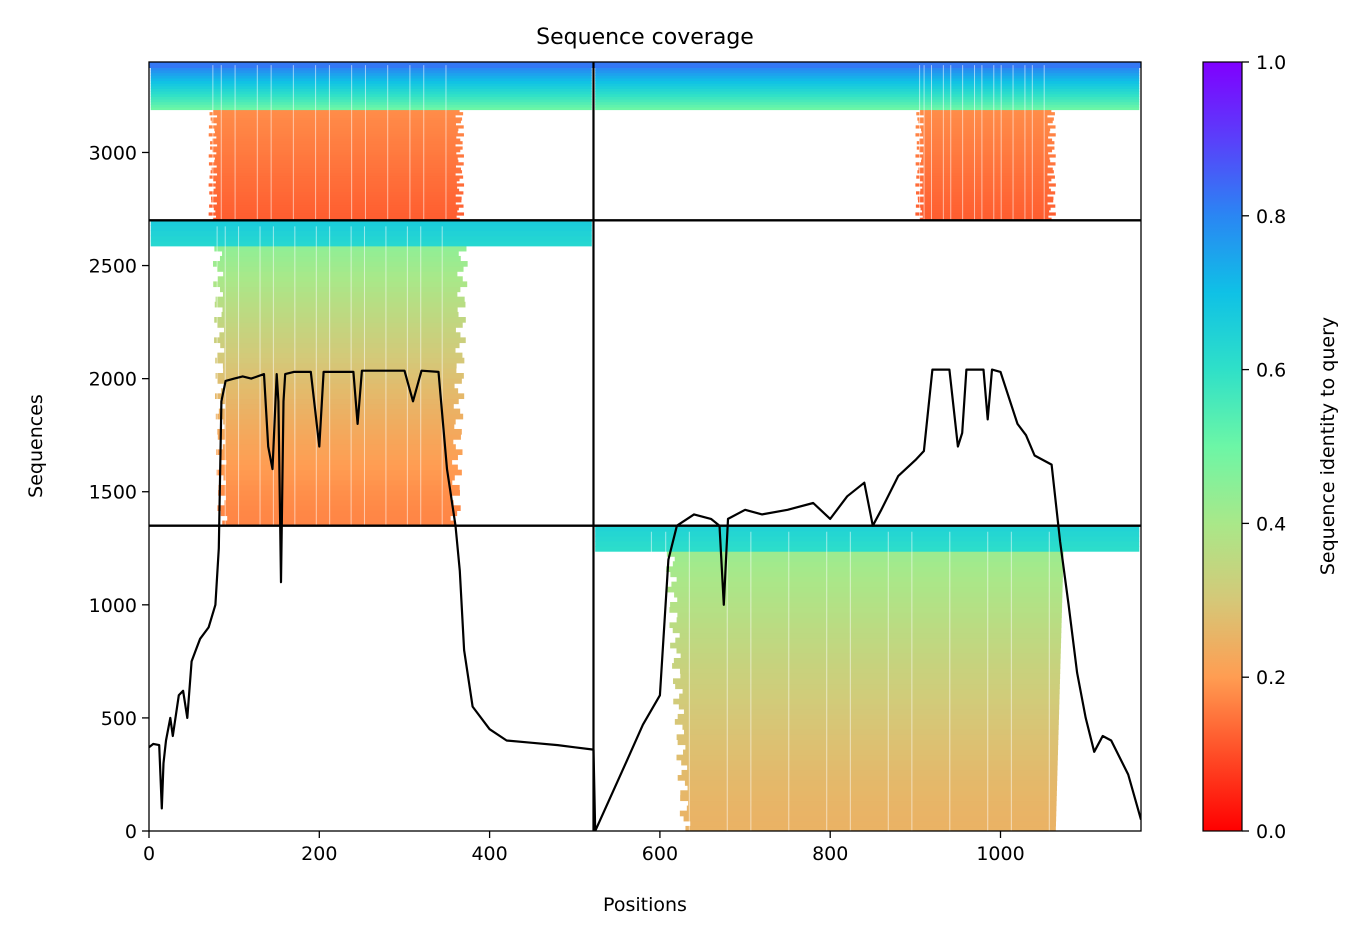 The image size is (1364, 939). What do you see at coordinates (645, 905) in the screenshot?
I see `x-axis-label: Positions` at bounding box center [645, 905].